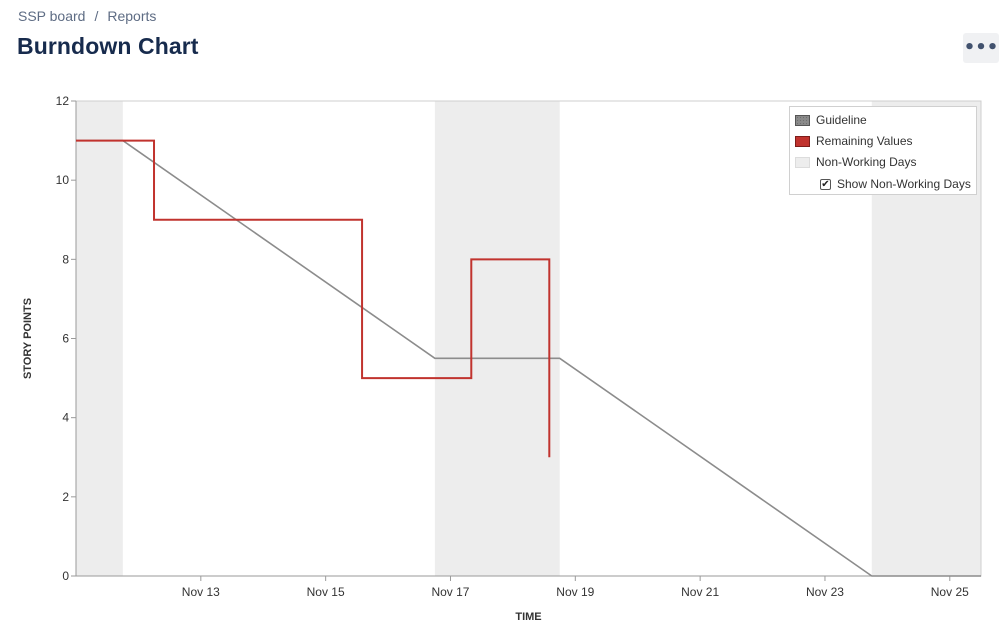 The height and width of the screenshot is (637, 1005). I want to click on guideline-swatch, so click(802, 120).